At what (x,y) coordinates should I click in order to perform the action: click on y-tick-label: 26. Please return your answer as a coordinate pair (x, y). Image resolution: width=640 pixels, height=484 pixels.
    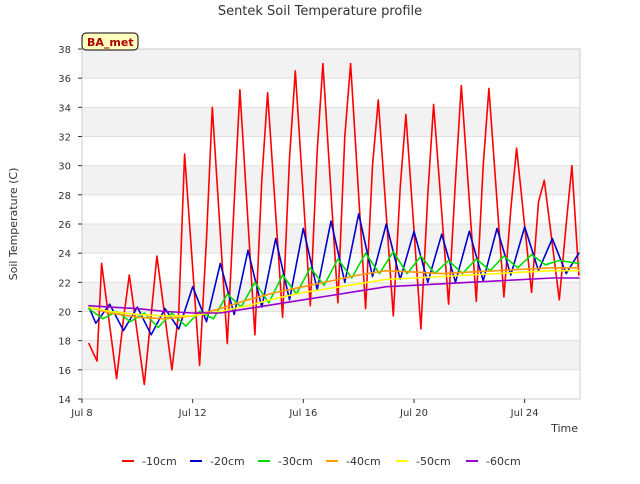
    Looking at the image, I should click on (64, 225).